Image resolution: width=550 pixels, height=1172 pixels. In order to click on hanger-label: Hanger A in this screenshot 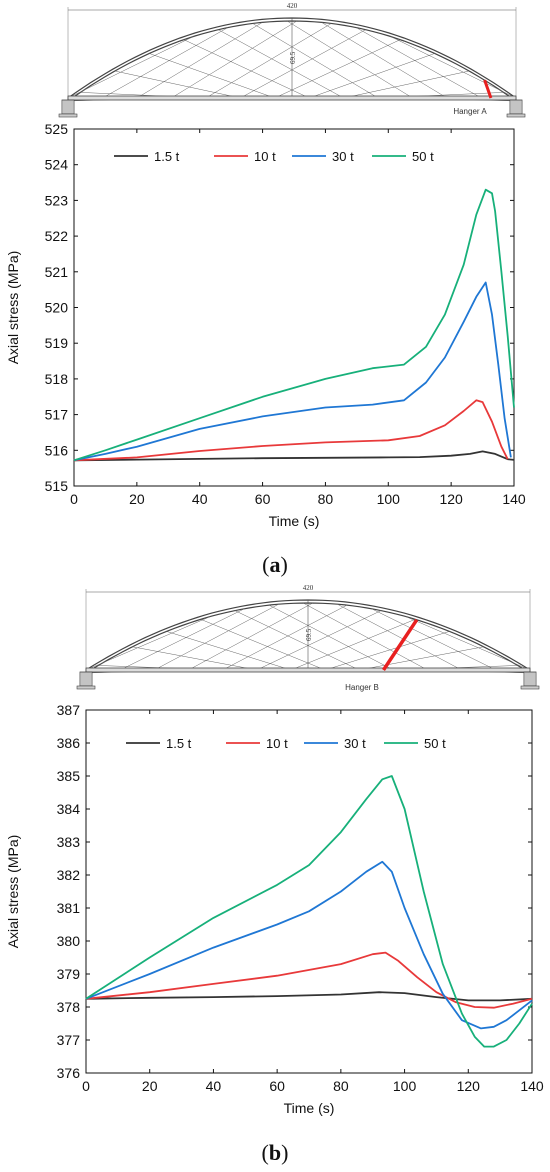, I will do `click(470, 111)`.